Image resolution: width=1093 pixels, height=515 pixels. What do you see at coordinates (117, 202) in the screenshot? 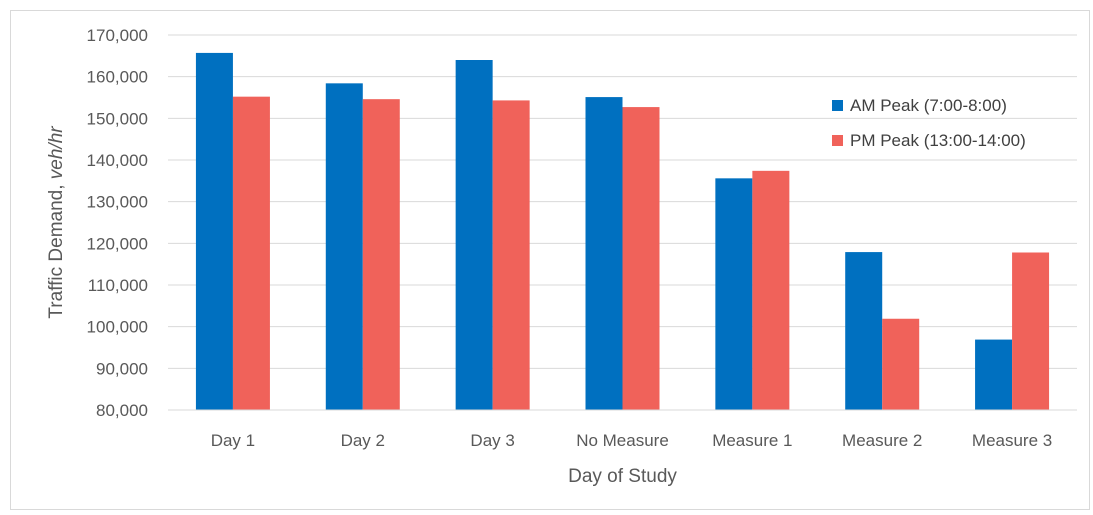
I see `y-tick-label: 130,000` at bounding box center [117, 202].